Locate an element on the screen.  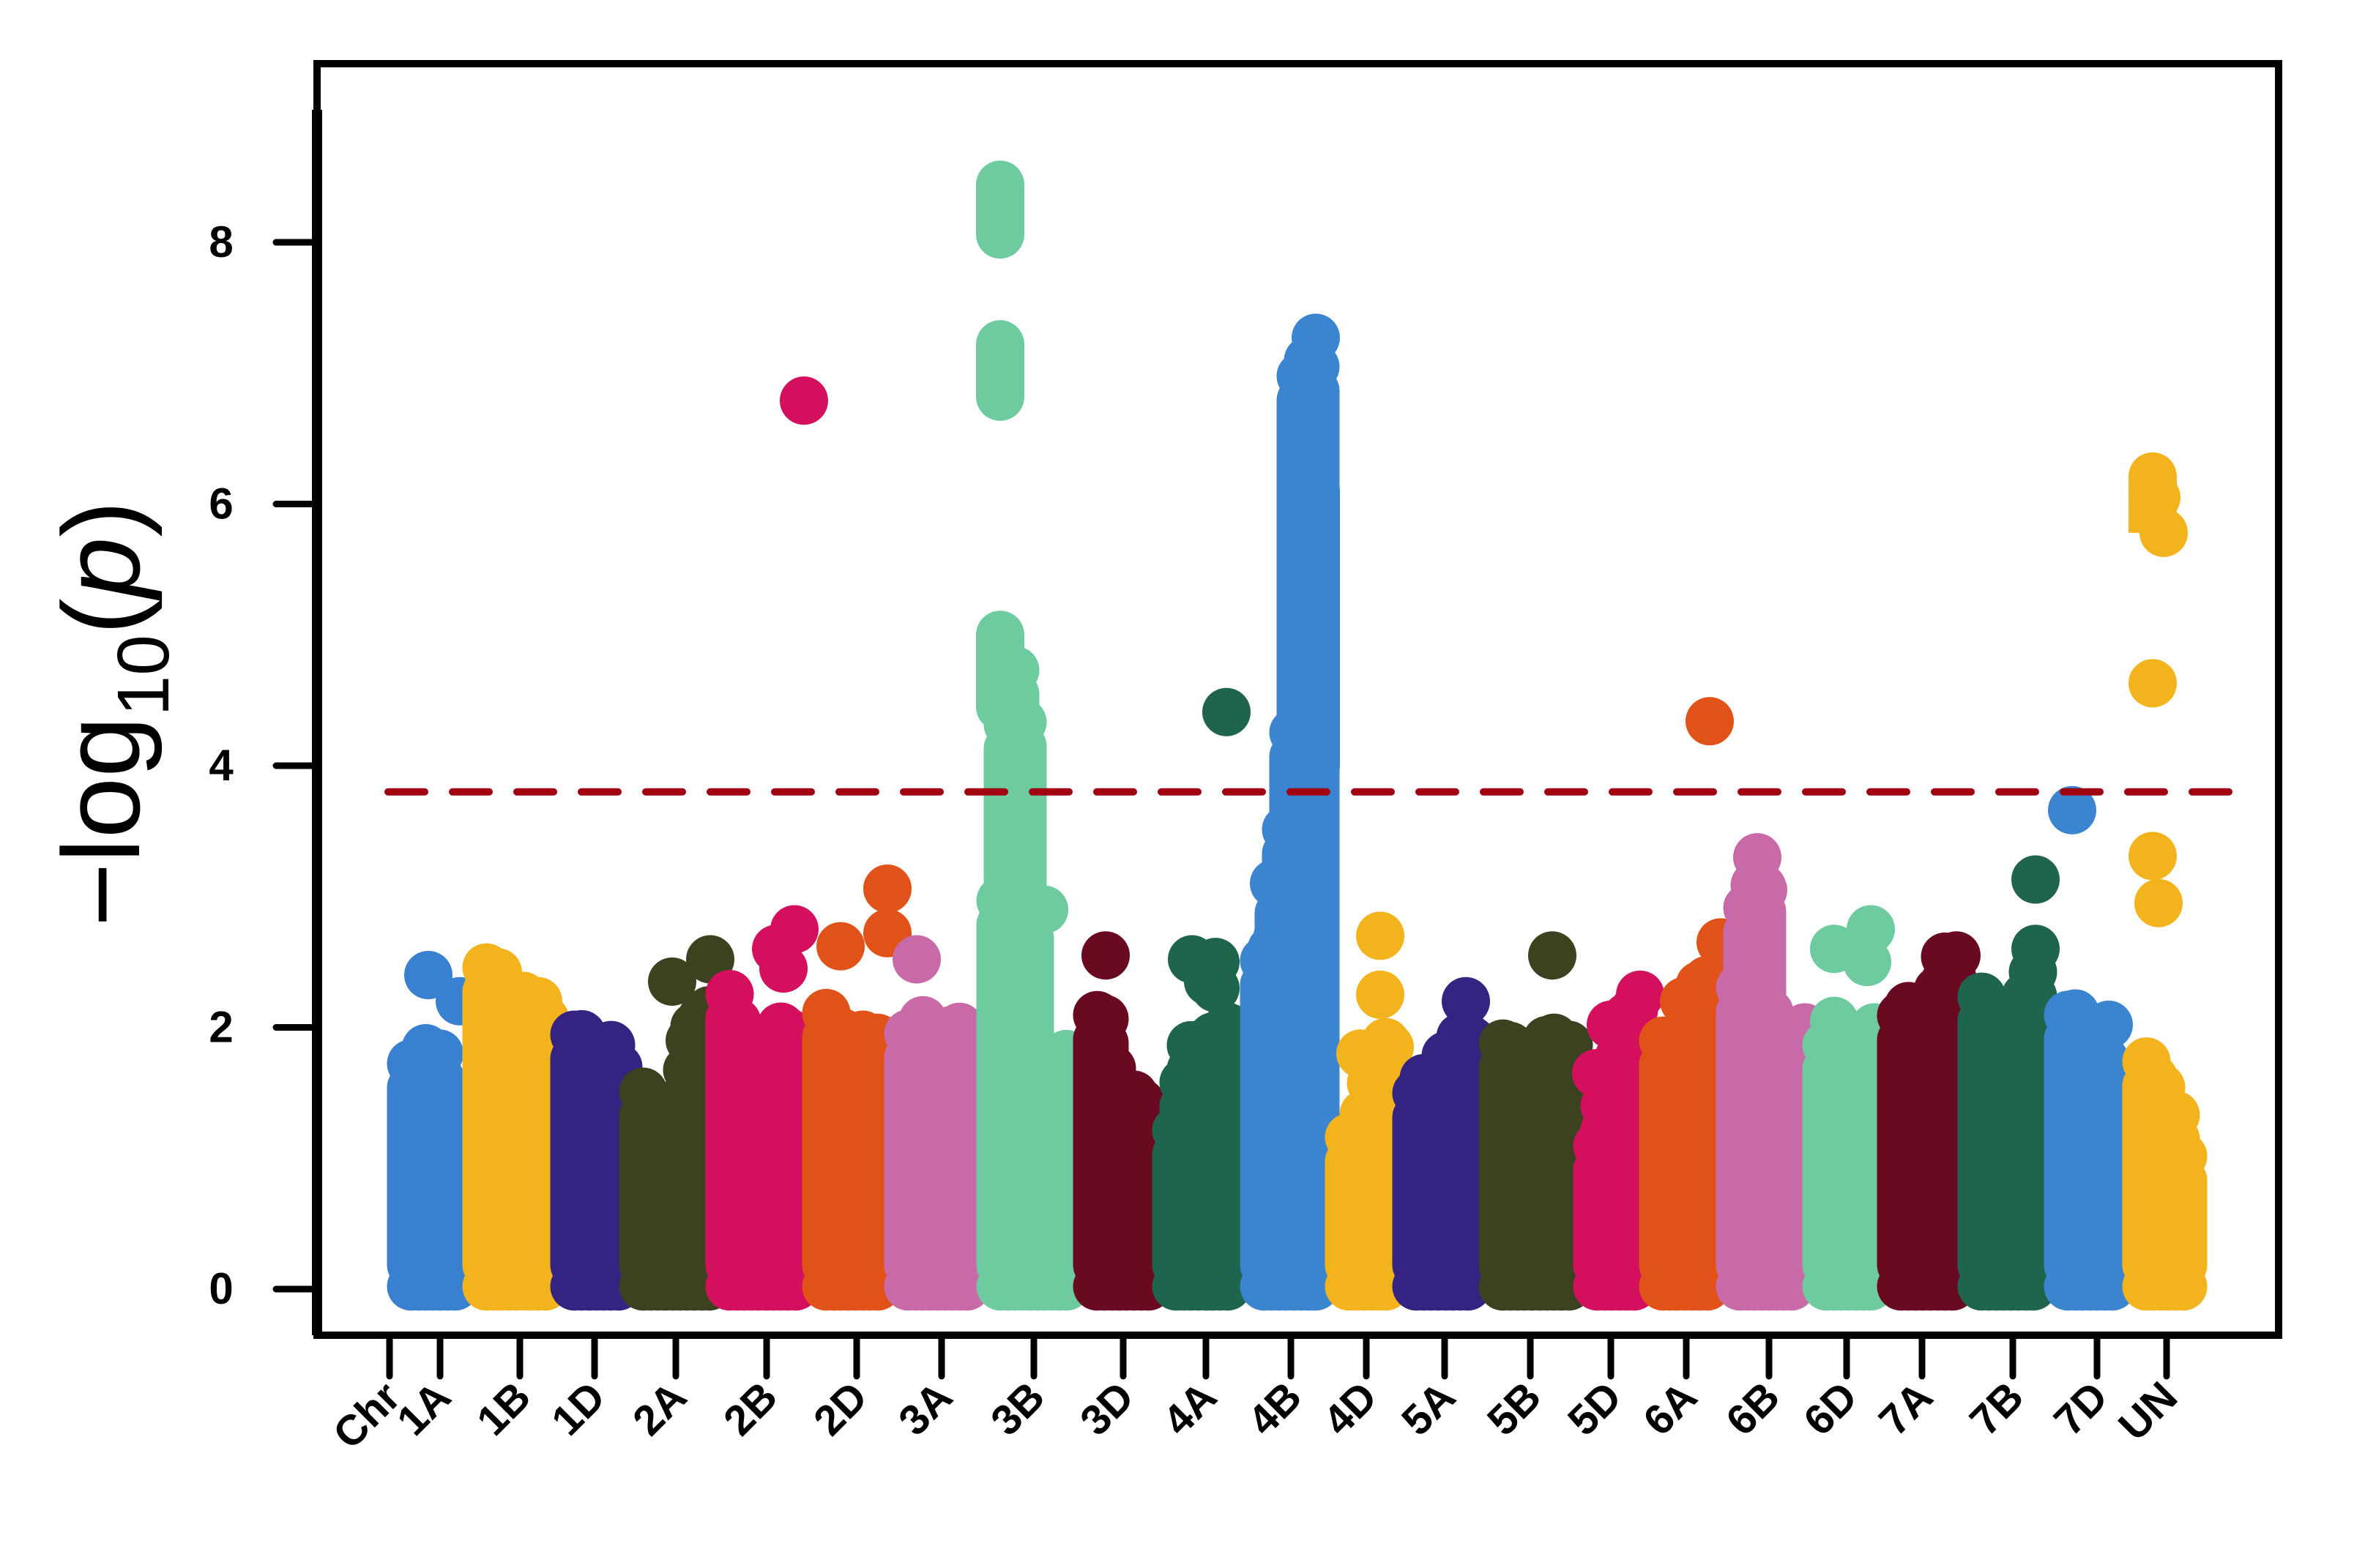
x-tick-label-3D: 3D is located at coordinates (1107, 1408).